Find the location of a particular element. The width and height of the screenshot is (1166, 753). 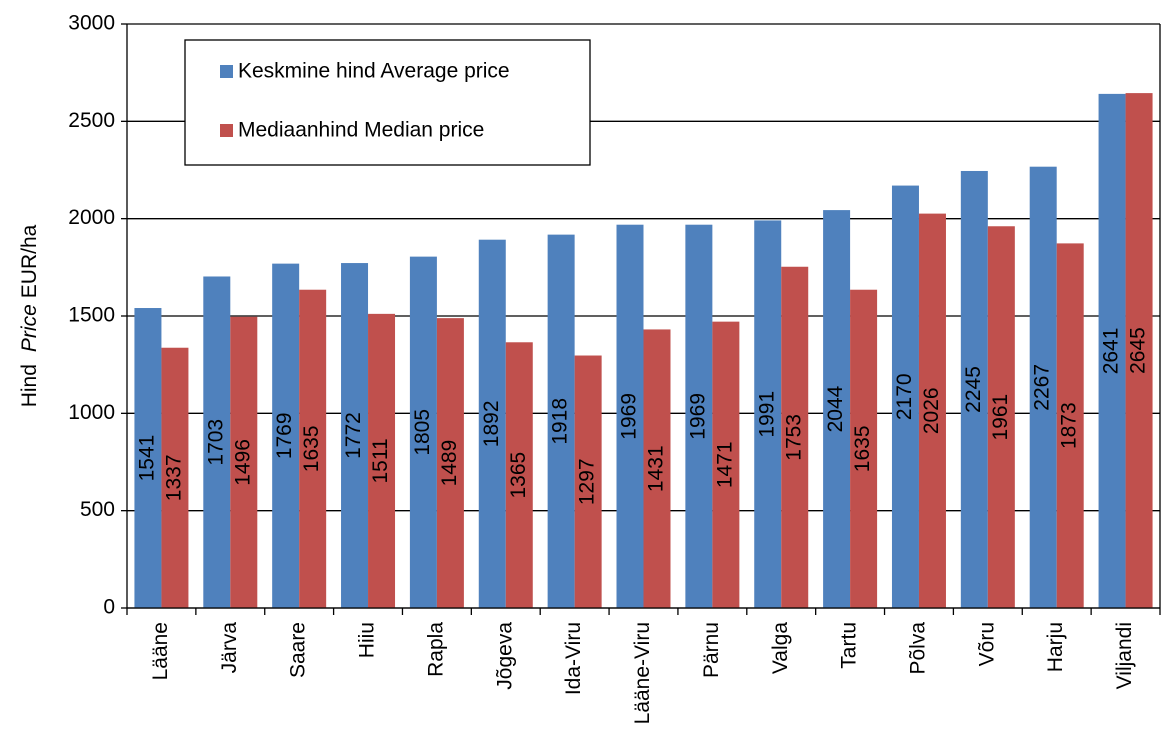

x-tick-label: Rapla is located at coordinates (435, 649).